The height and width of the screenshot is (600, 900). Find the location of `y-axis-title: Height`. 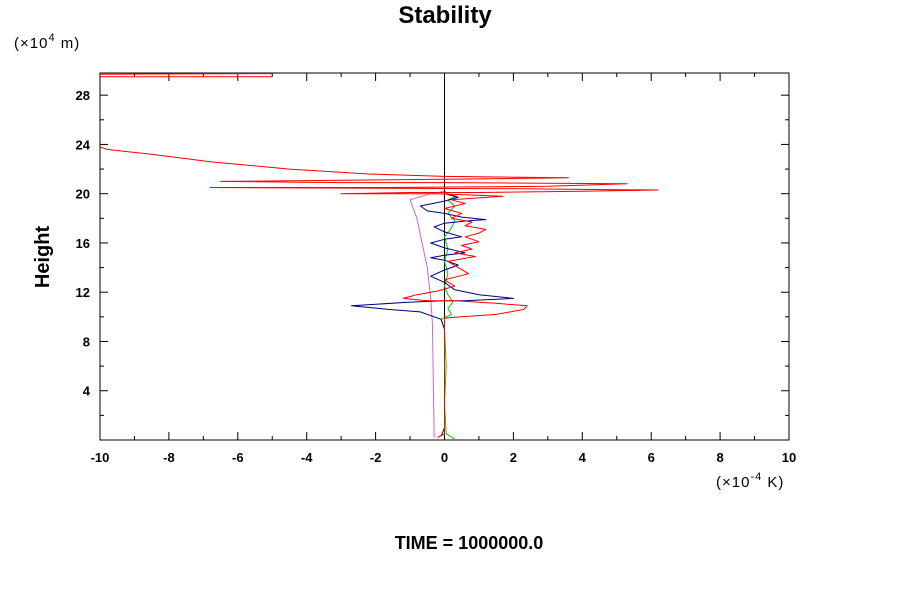

y-axis-title: Height is located at coordinates (43, 257).